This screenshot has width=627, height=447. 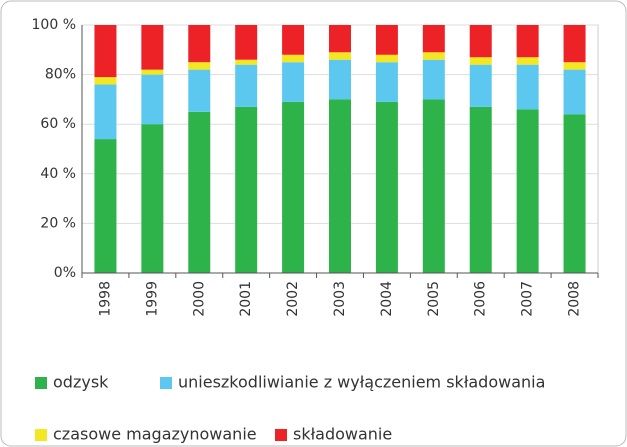 What do you see at coordinates (65, 273) in the screenshot?
I see `y-tick-label: 0%` at bounding box center [65, 273].